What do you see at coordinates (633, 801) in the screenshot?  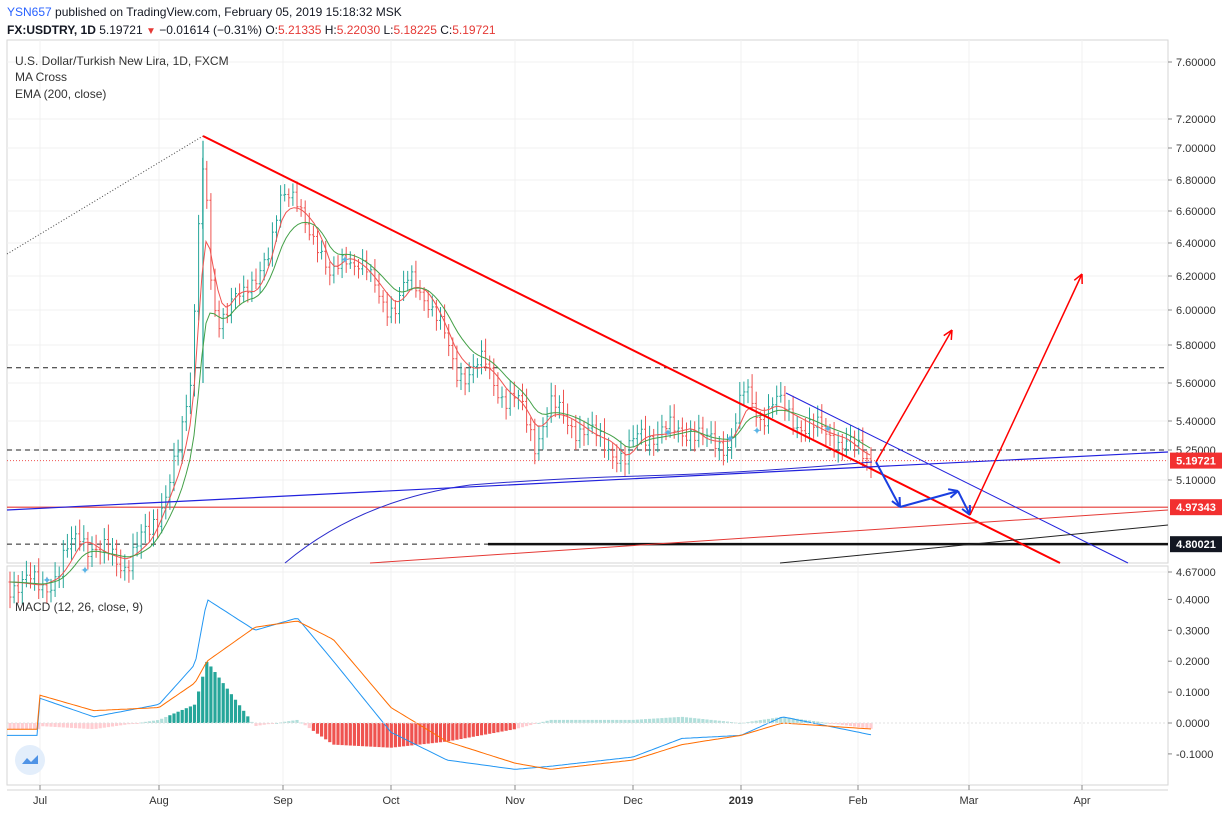 I see `time-tick-label: Dec` at bounding box center [633, 801].